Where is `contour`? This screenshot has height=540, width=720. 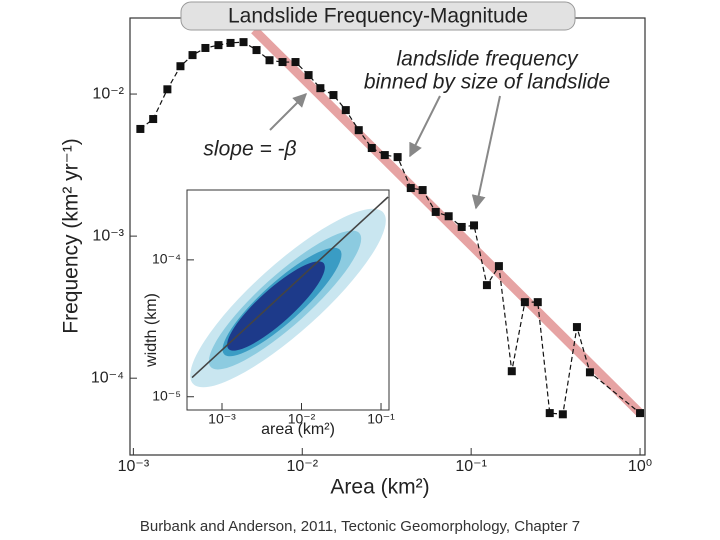 contour is located at coordinates (276, 306).